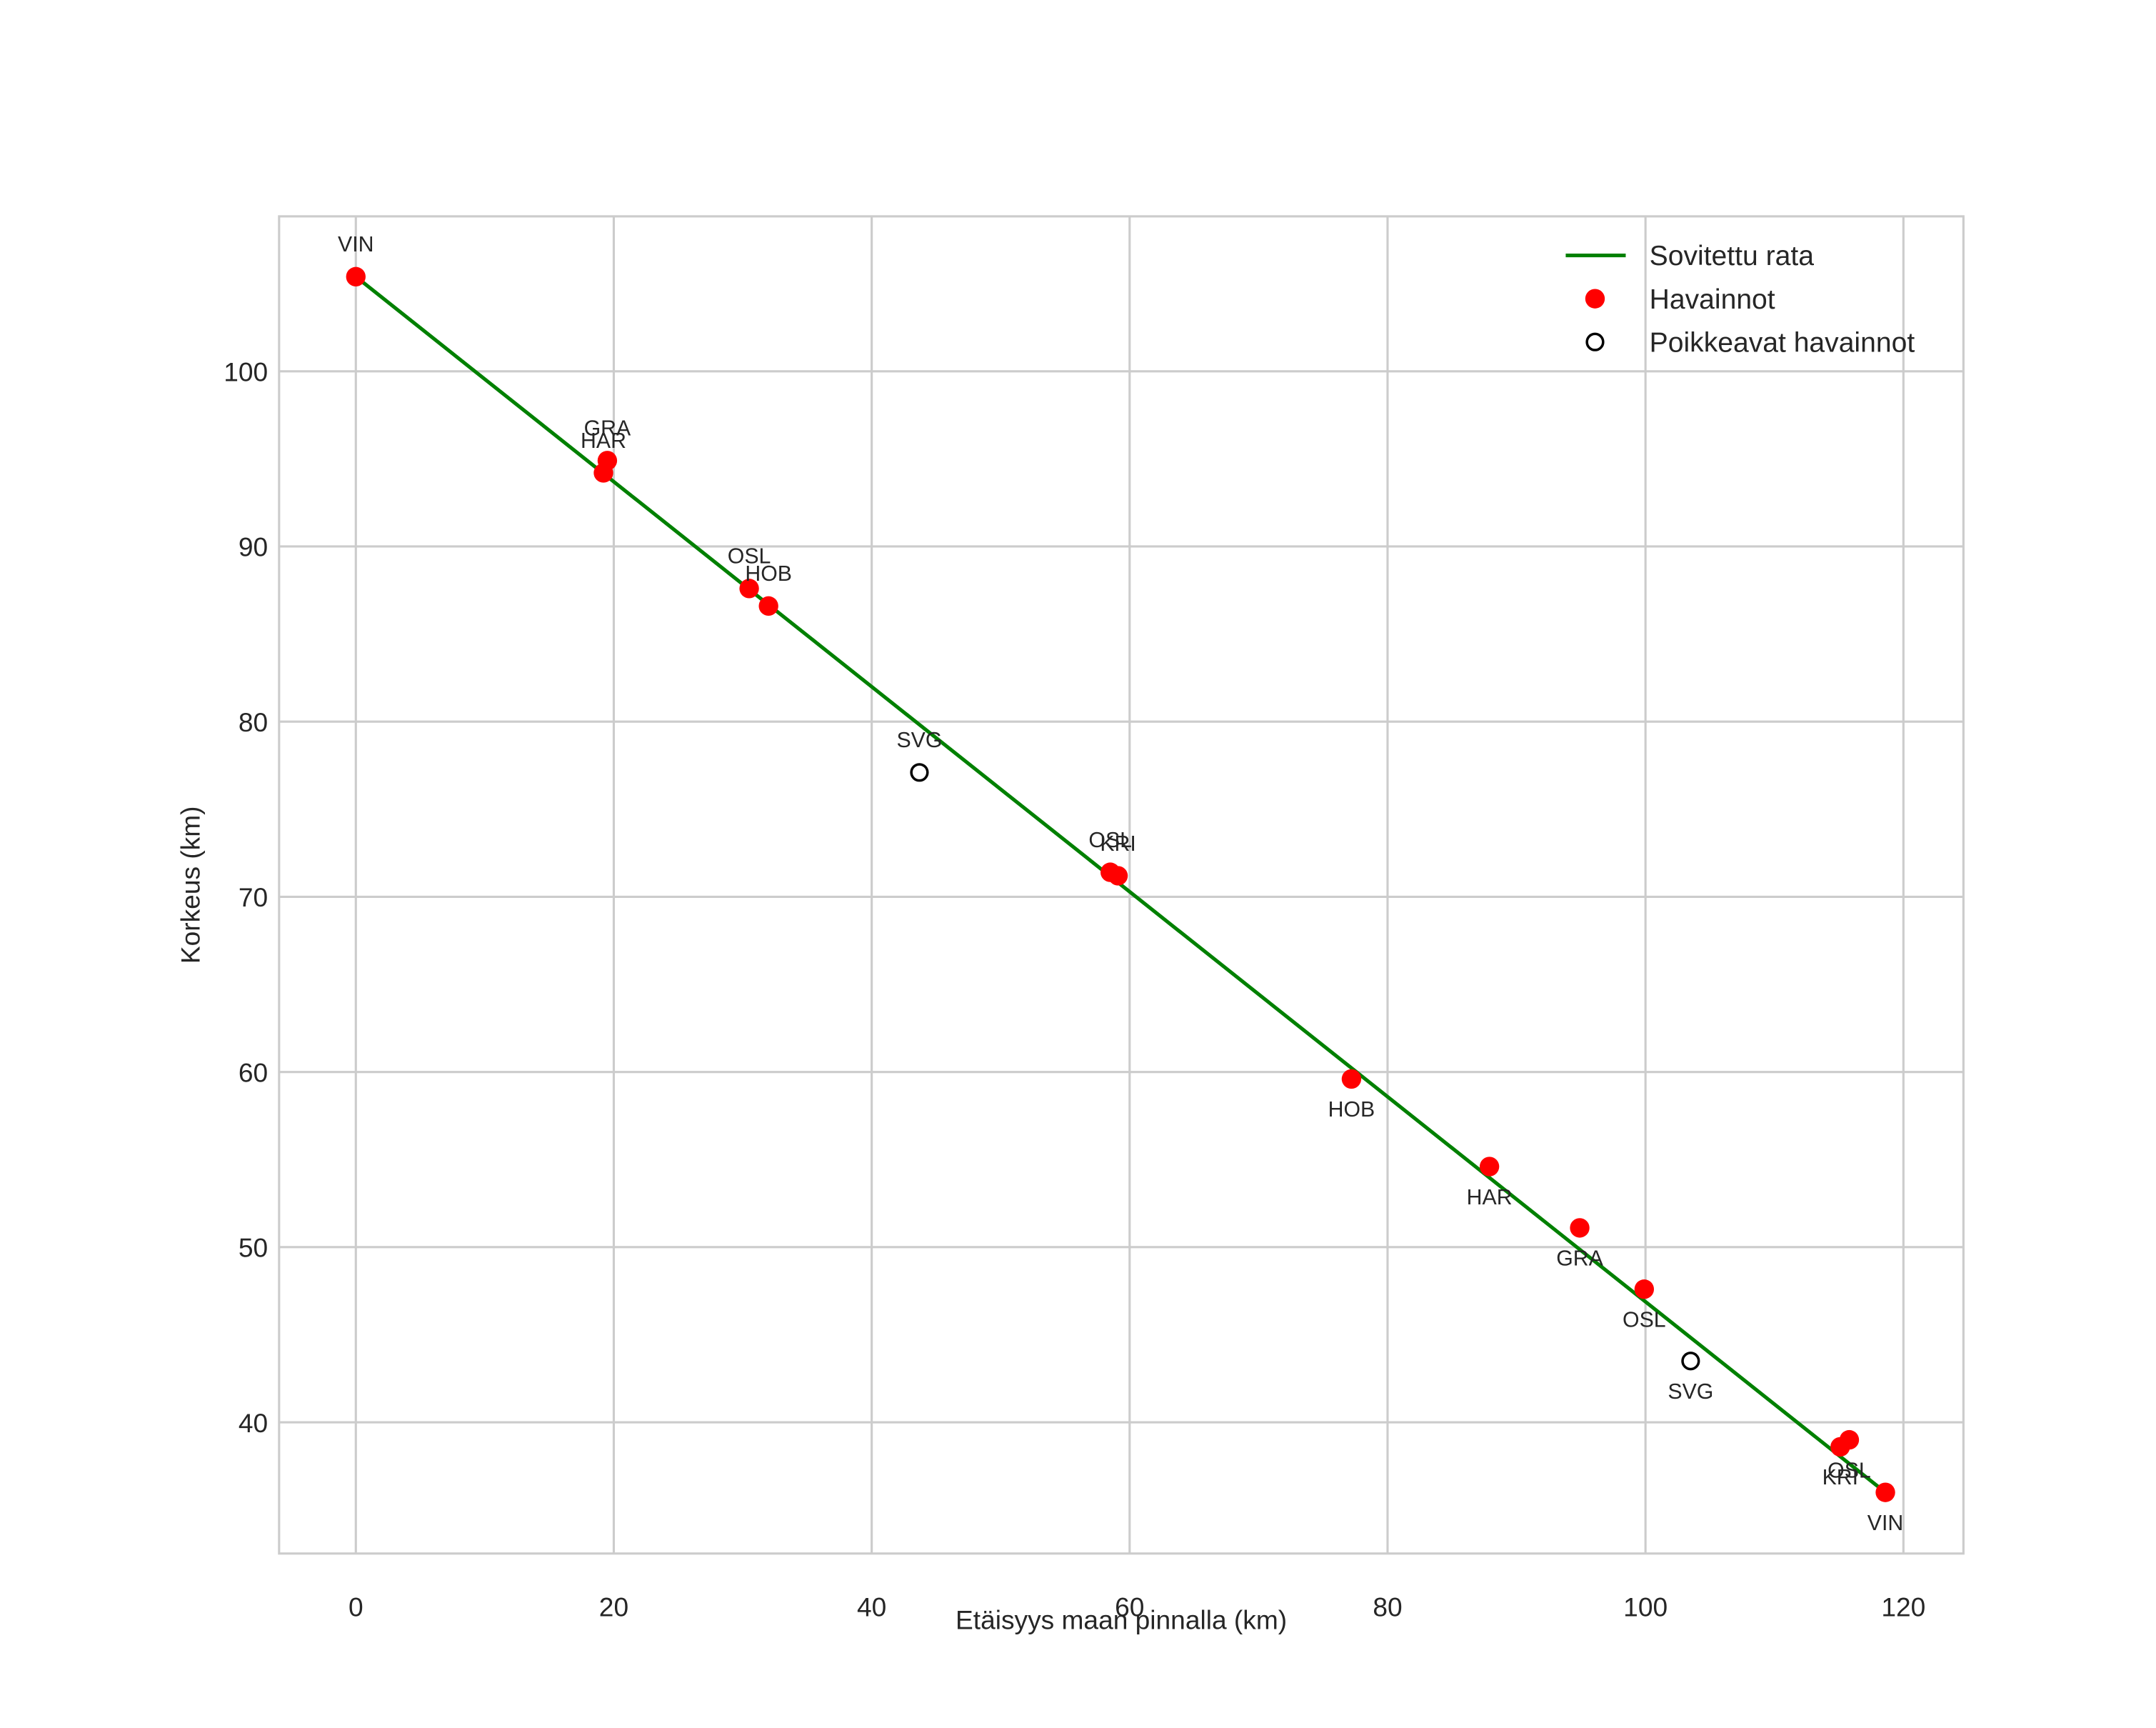  I want to click on x-tick-label: 100, so click(1646, 1607).